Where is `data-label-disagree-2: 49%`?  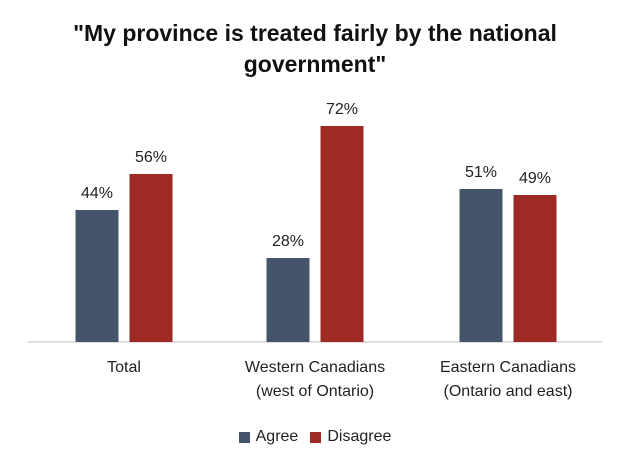 data-label-disagree-2: 49% is located at coordinates (535, 178).